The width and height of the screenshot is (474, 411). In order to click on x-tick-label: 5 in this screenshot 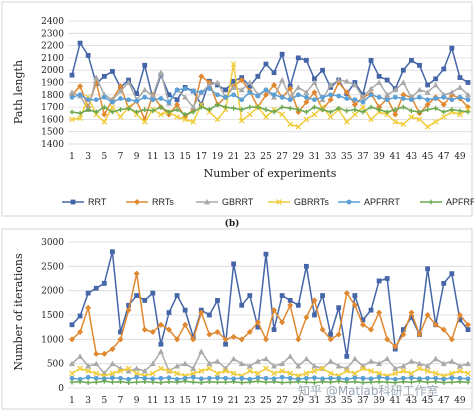, I will do `click(104, 157)`.